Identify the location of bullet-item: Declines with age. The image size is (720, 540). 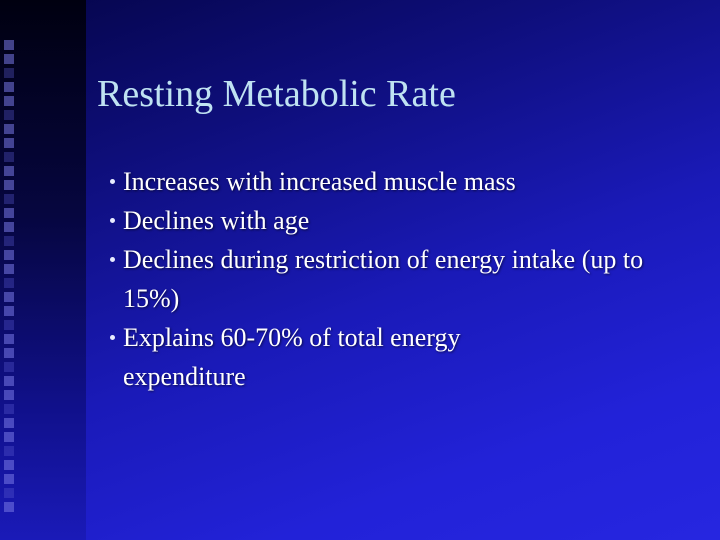
(400, 220).